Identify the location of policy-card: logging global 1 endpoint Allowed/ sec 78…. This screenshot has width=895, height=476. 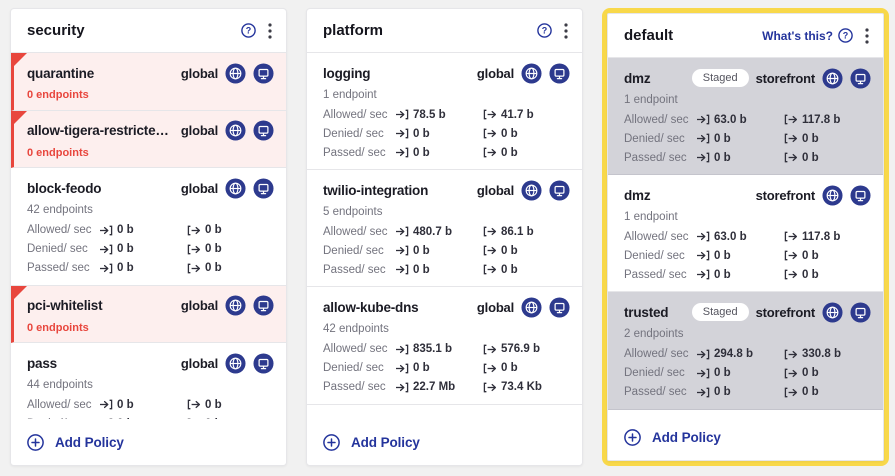
(444, 112).